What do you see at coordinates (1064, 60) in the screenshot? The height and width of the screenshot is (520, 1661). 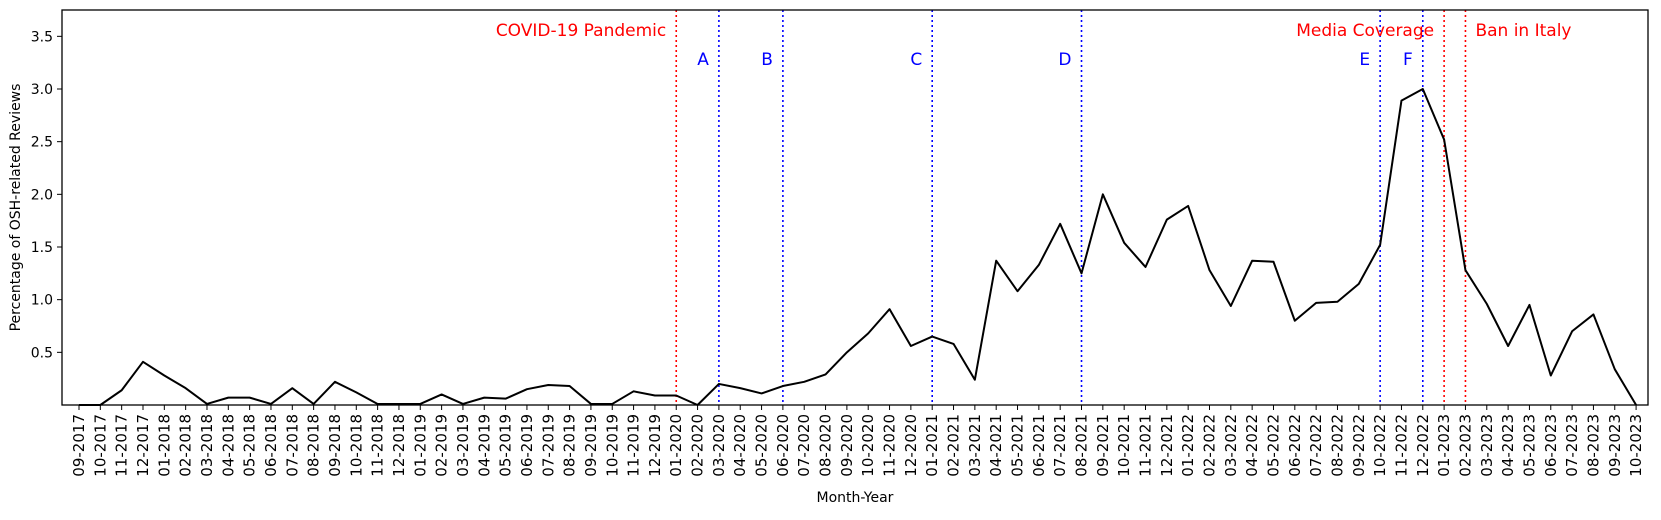 I see `event-label: D` at bounding box center [1064, 60].